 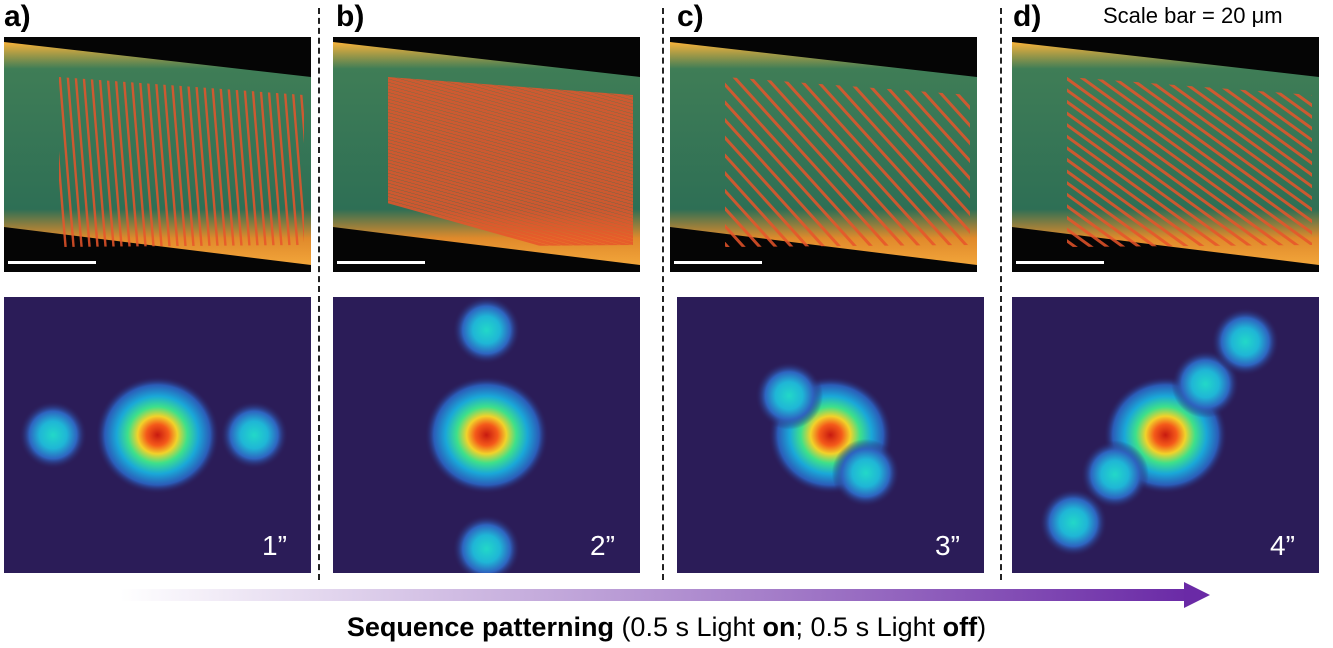 What do you see at coordinates (1205, 383) in the screenshot?
I see `diffraction-spot-upper-right` at bounding box center [1205, 383].